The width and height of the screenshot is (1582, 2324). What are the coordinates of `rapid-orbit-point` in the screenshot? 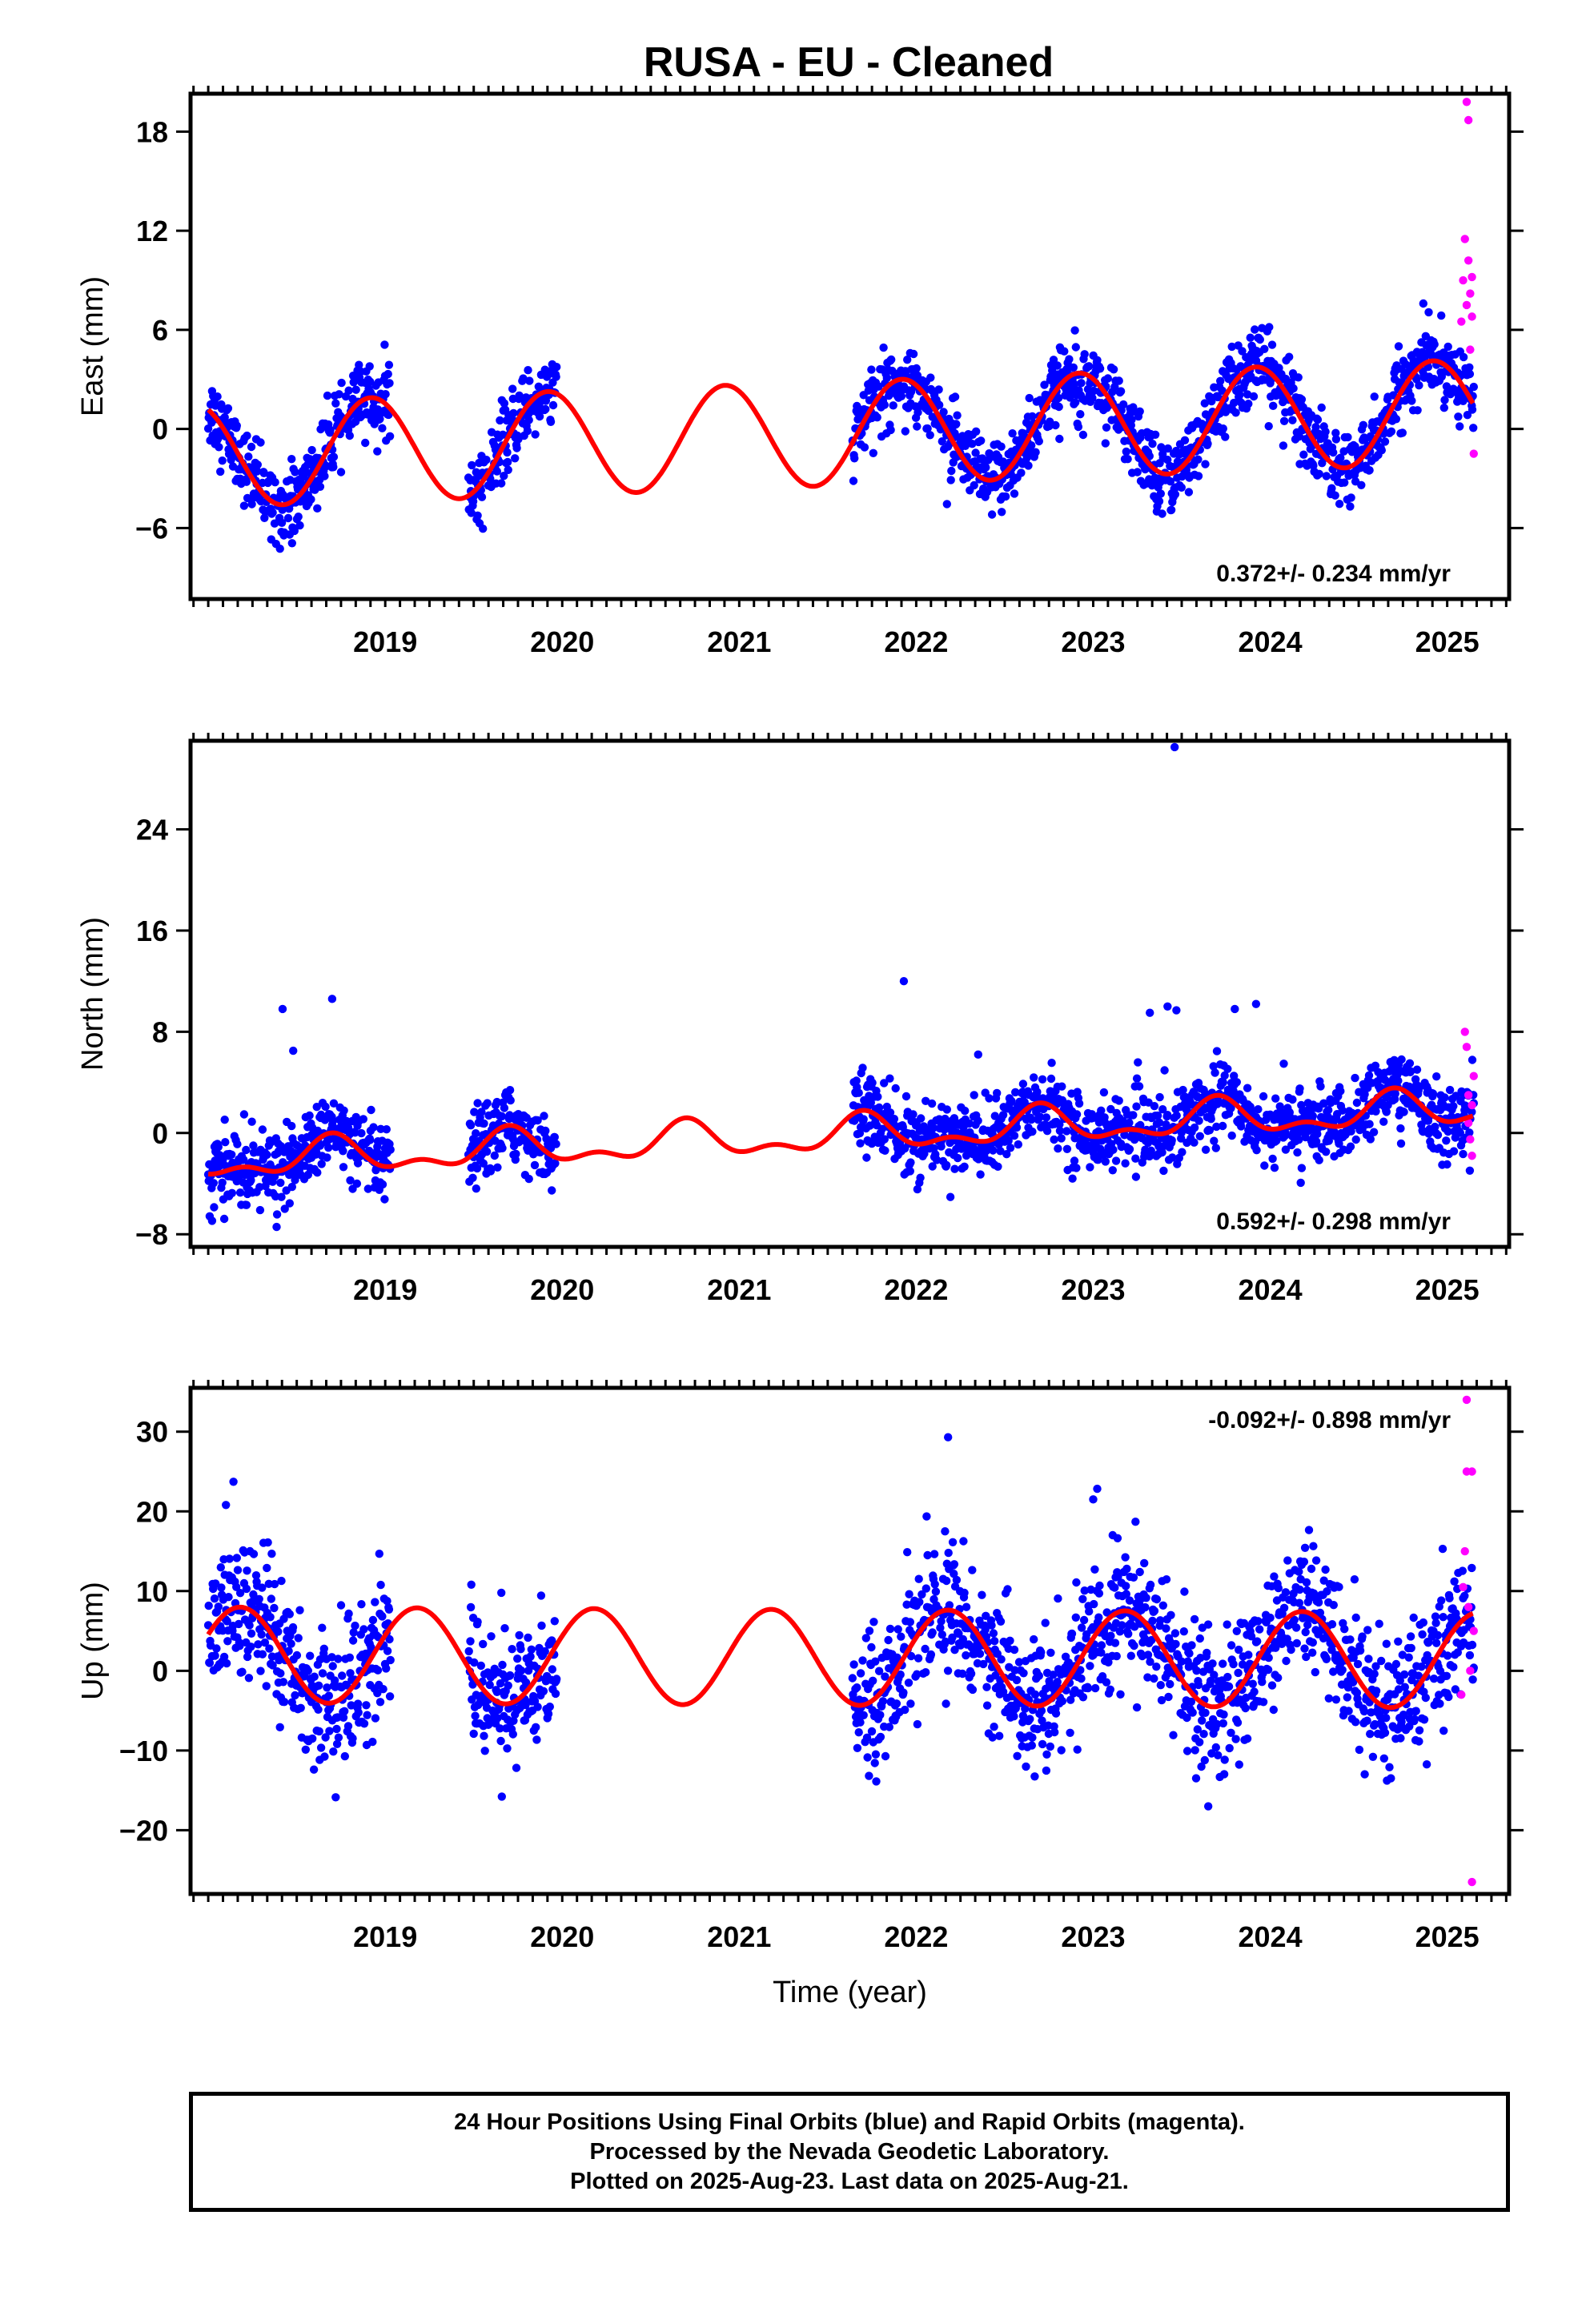 It's located at (1472, 316).